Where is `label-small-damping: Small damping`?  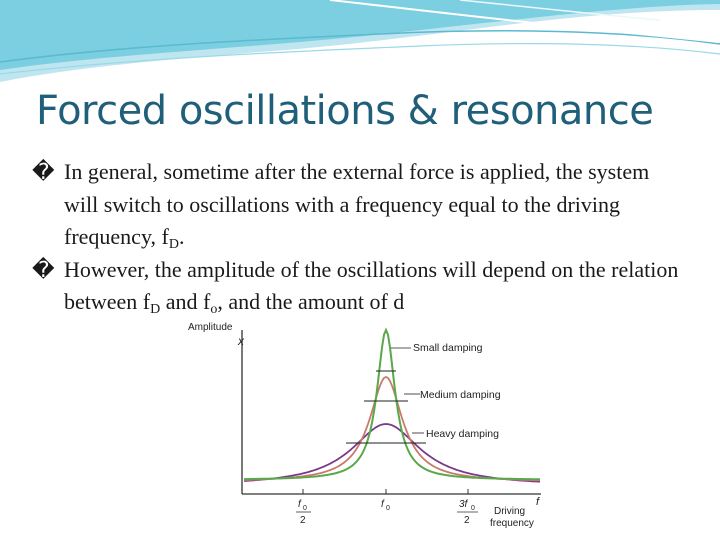 label-small-damping: Small damping is located at coordinates (448, 348).